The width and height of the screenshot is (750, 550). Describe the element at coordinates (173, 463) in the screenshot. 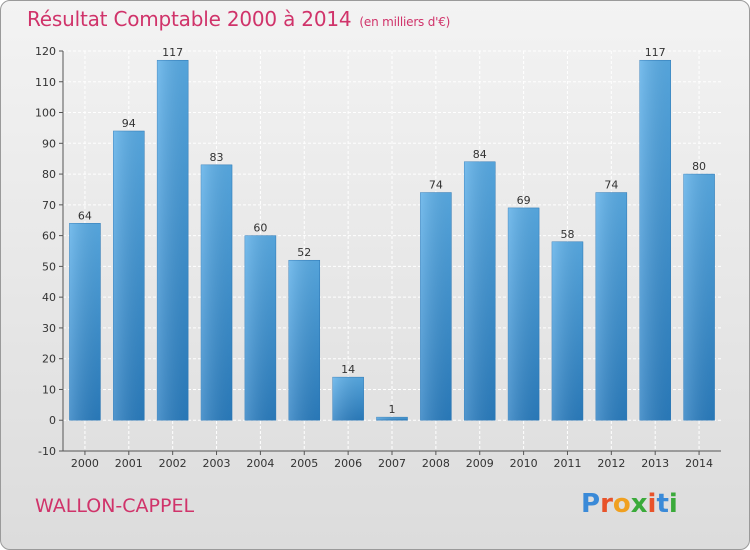

I see `x-tick-label: 2002` at that location.